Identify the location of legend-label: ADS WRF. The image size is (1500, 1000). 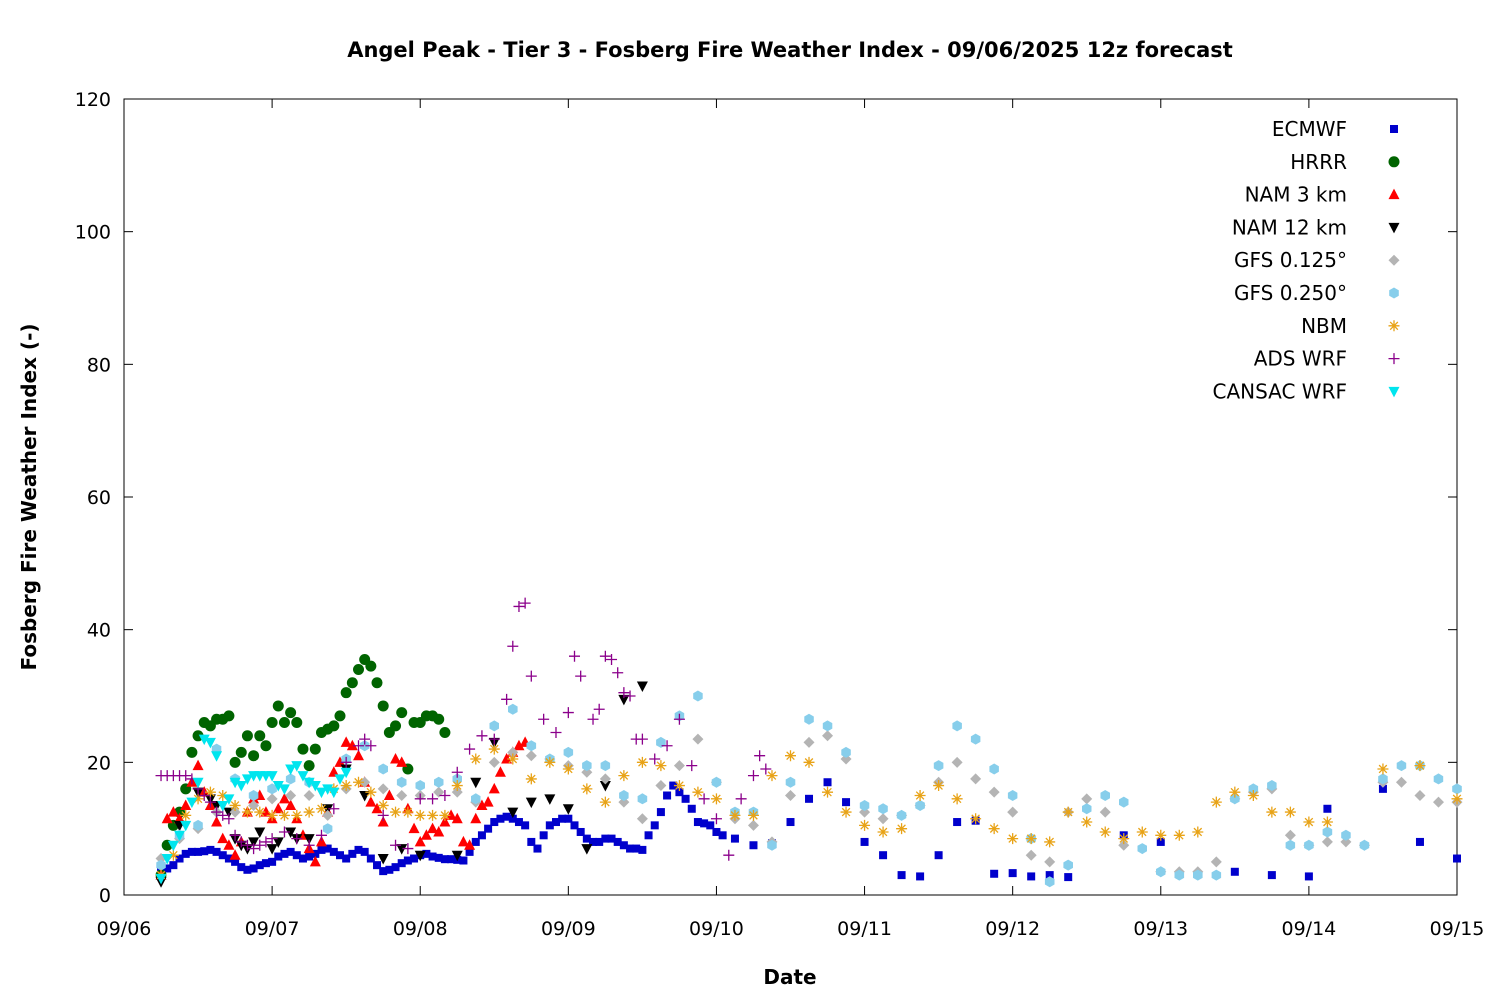
(1300, 359).